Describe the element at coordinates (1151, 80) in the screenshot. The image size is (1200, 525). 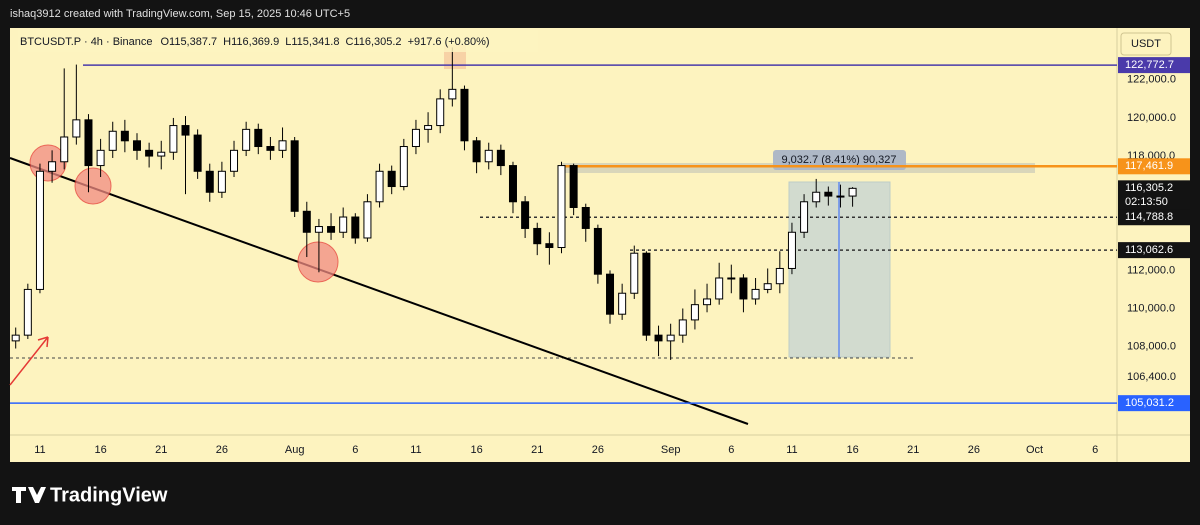
I see `y-tick-label: 122,000.0` at that location.